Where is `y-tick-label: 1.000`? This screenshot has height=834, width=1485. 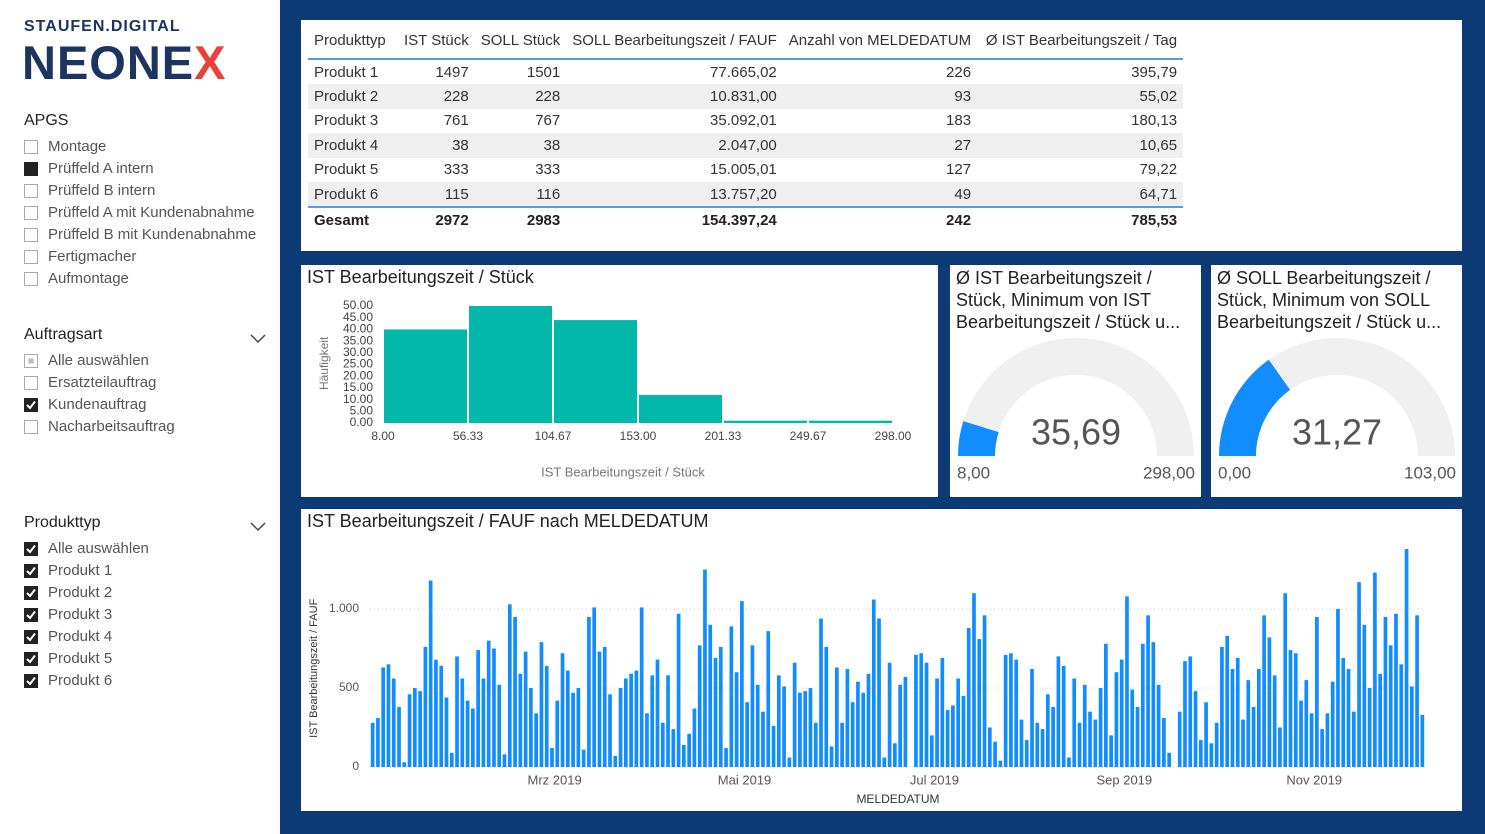
y-tick-label: 1.000 is located at coordinates (344, 608).